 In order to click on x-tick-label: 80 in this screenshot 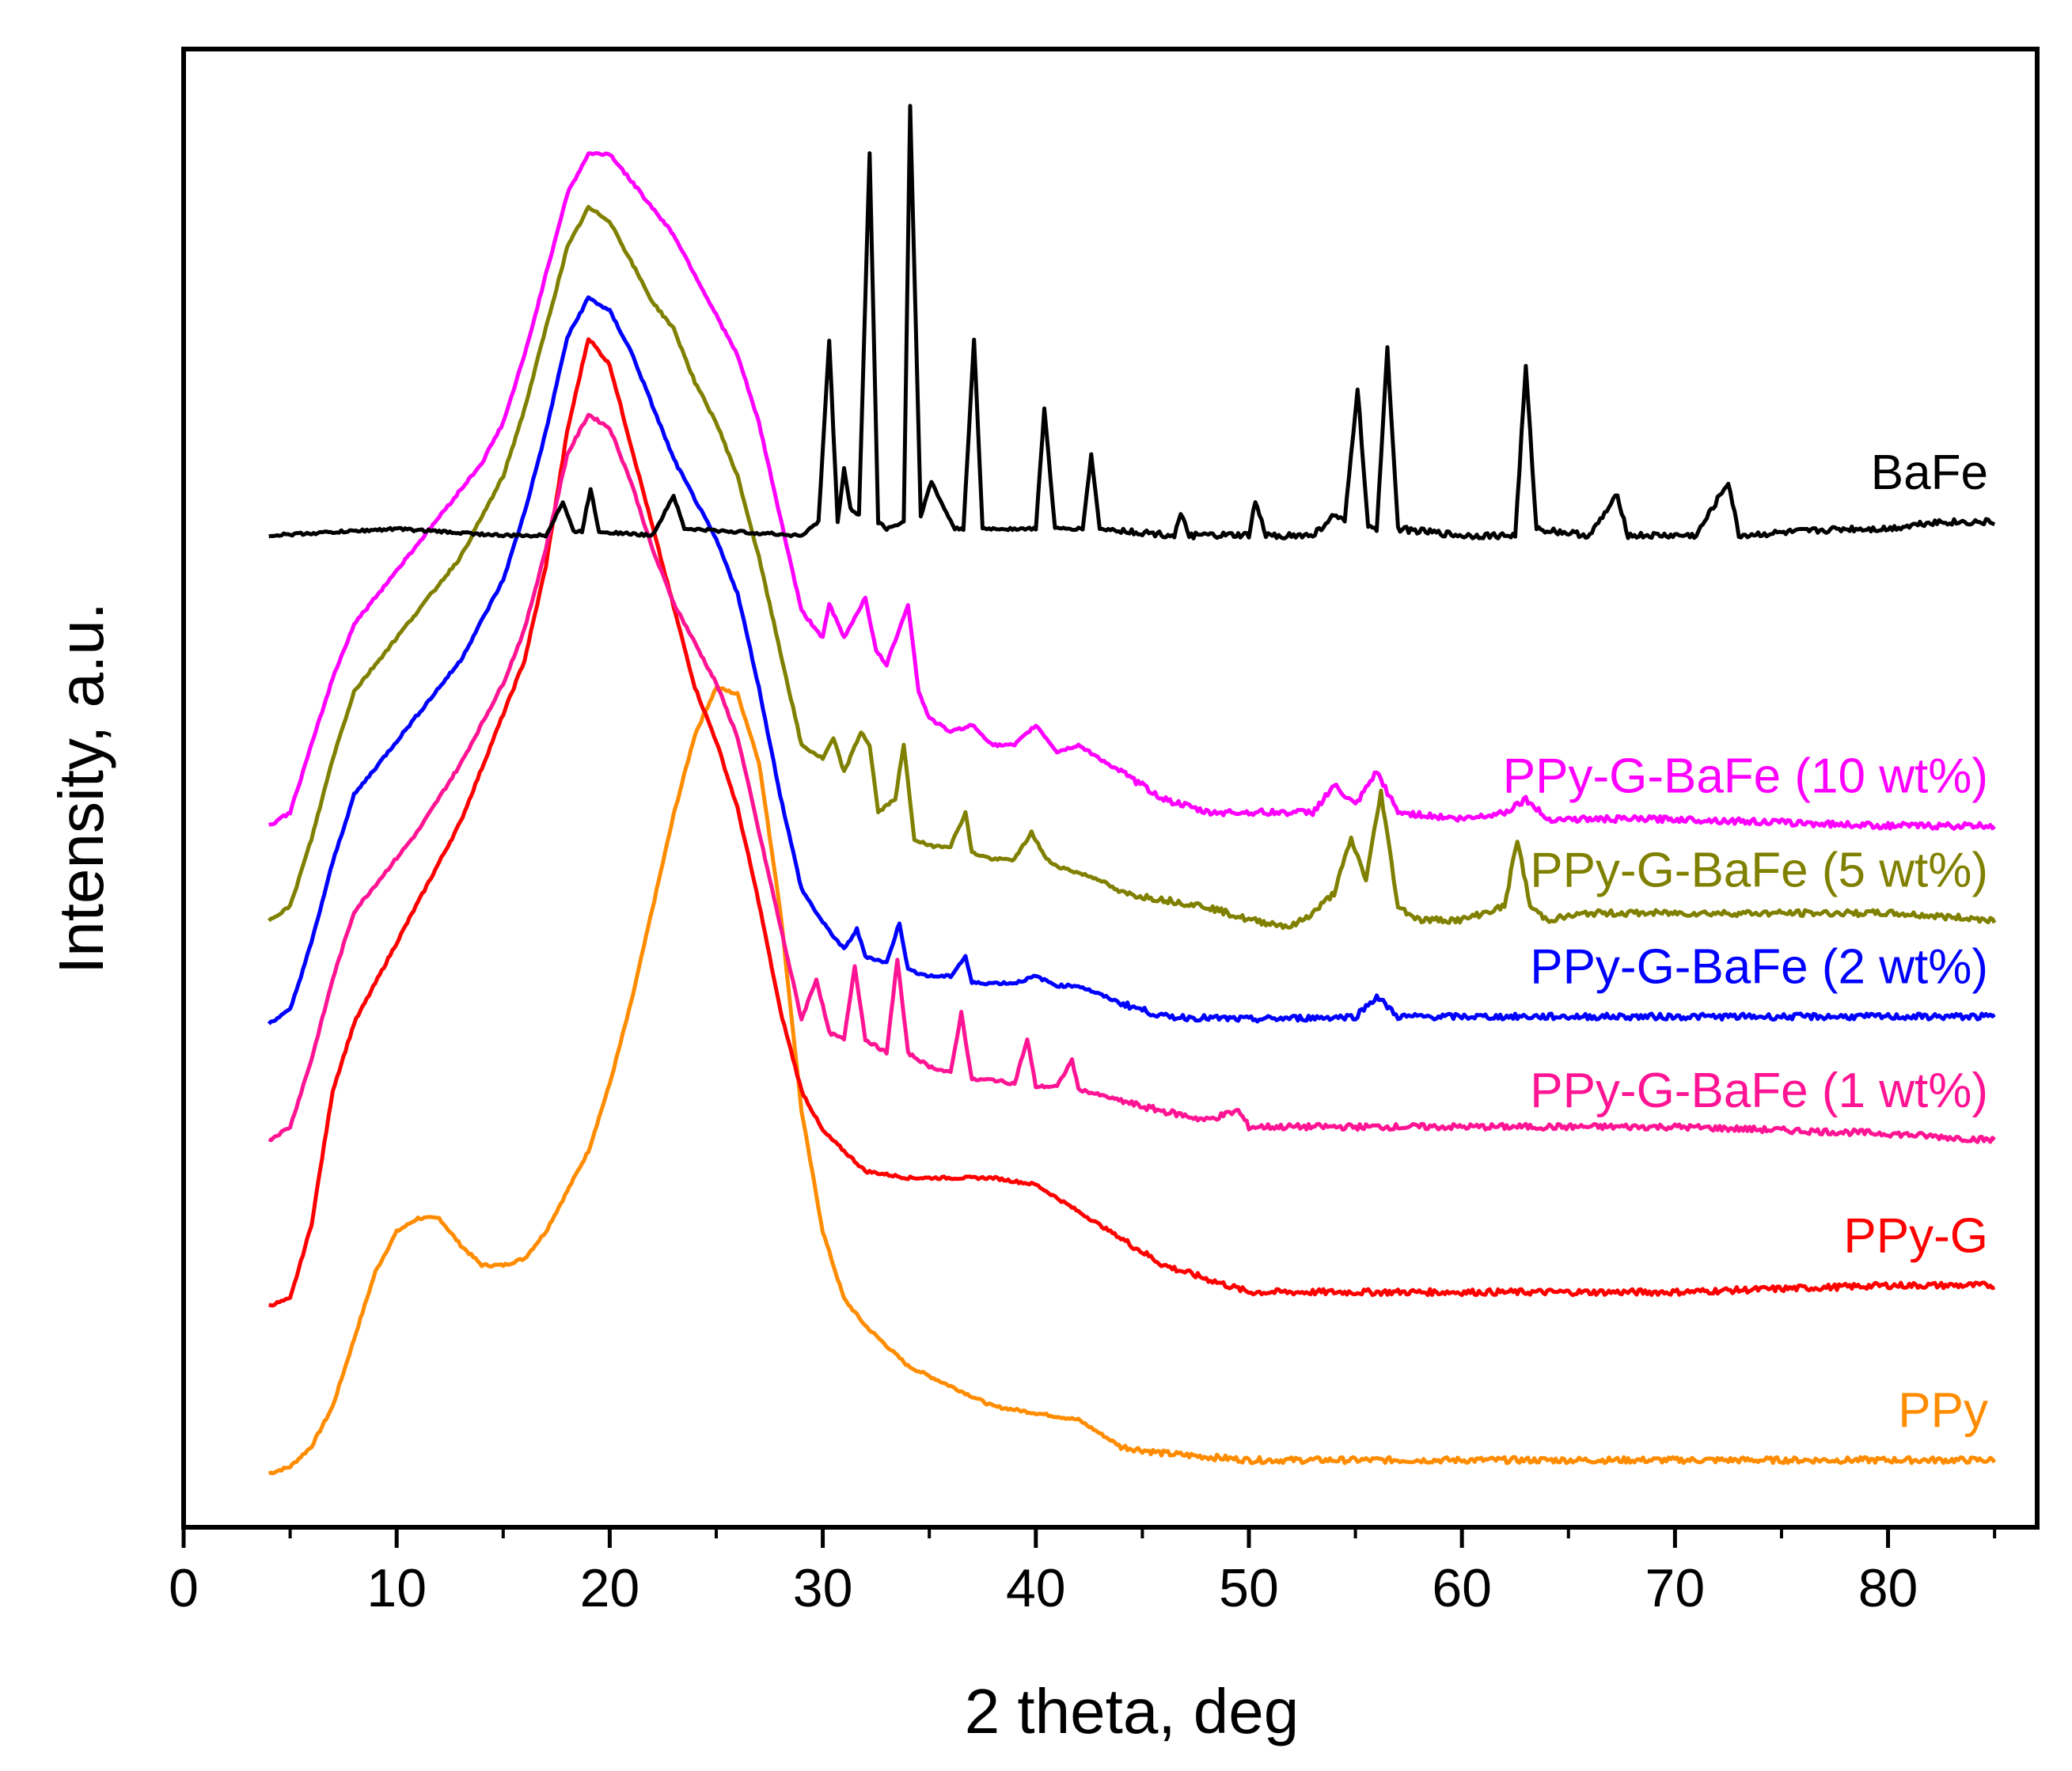, I will do `click(1888, 1588)`.